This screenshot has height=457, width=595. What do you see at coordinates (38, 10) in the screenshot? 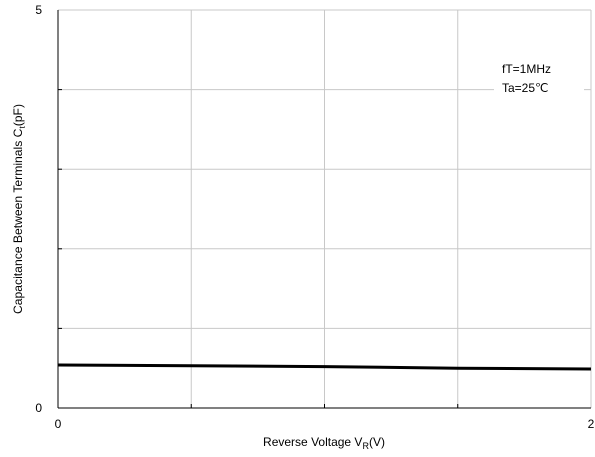
I see `y-tick-label: 5` at bounding box center [38, 10].